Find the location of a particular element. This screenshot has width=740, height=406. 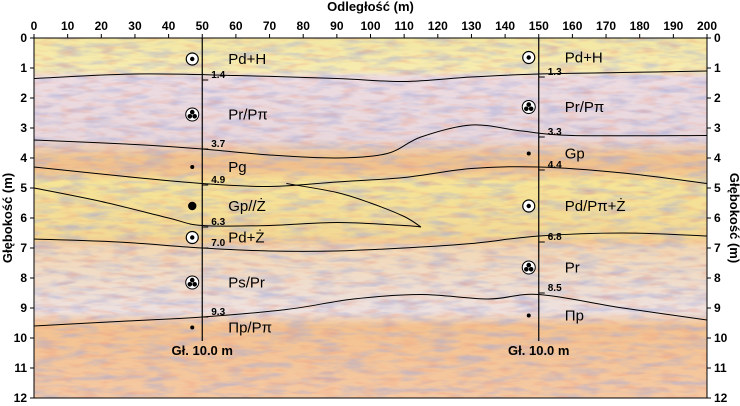

x-tick-label: 50 is located at coordinates (203, 26).